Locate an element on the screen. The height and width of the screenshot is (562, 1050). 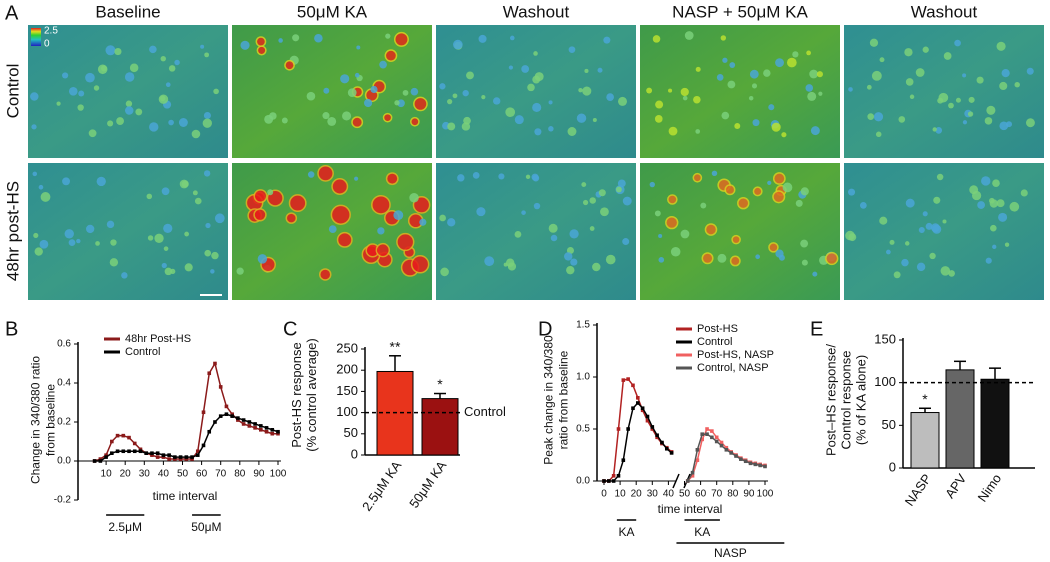
y-axis-label: Control response is located at coordinates (845, 400).